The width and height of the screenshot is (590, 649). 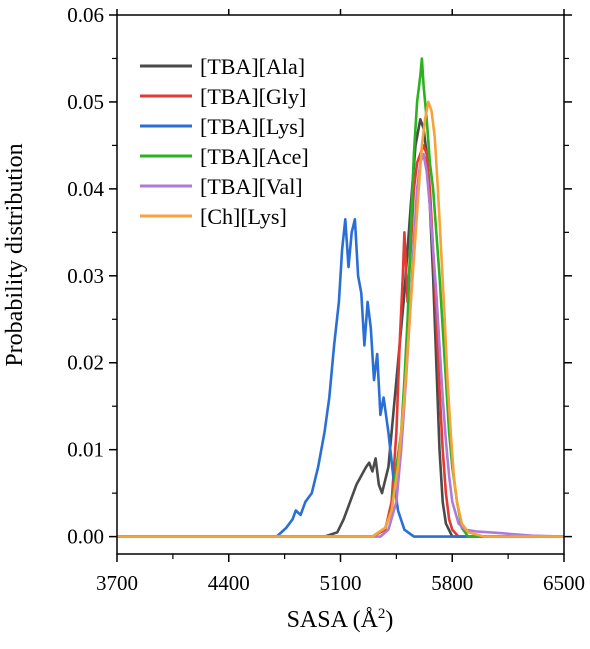 I want to click on y-tick-label: 0.03, so click(x=85, y=276).